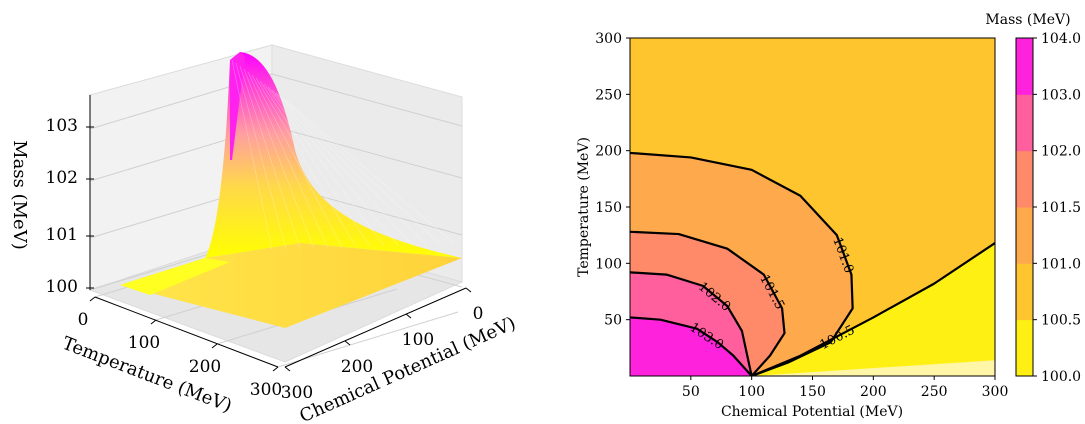 This screenshot has height=424, width=1085. I want to click on x-tick-label: 0, so click(83, 320).